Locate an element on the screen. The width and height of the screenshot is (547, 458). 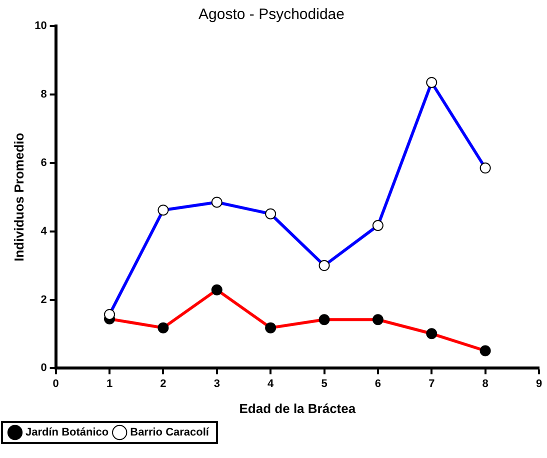
y-tick-label: 0 is located at coordinates (43, 368).